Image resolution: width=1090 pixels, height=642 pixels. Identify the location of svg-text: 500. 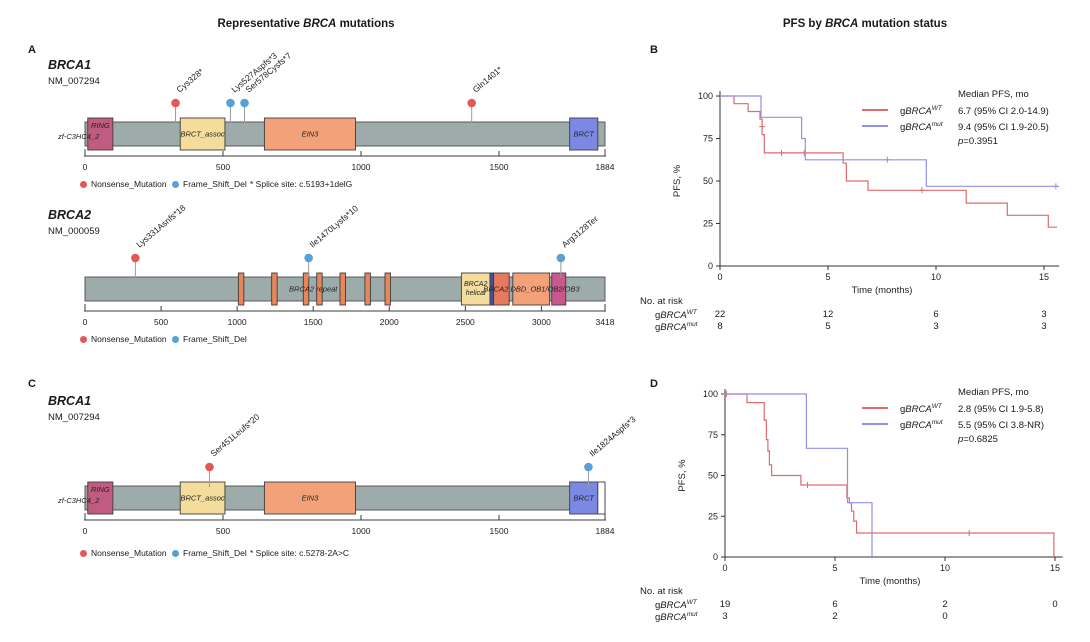
(223, 167).